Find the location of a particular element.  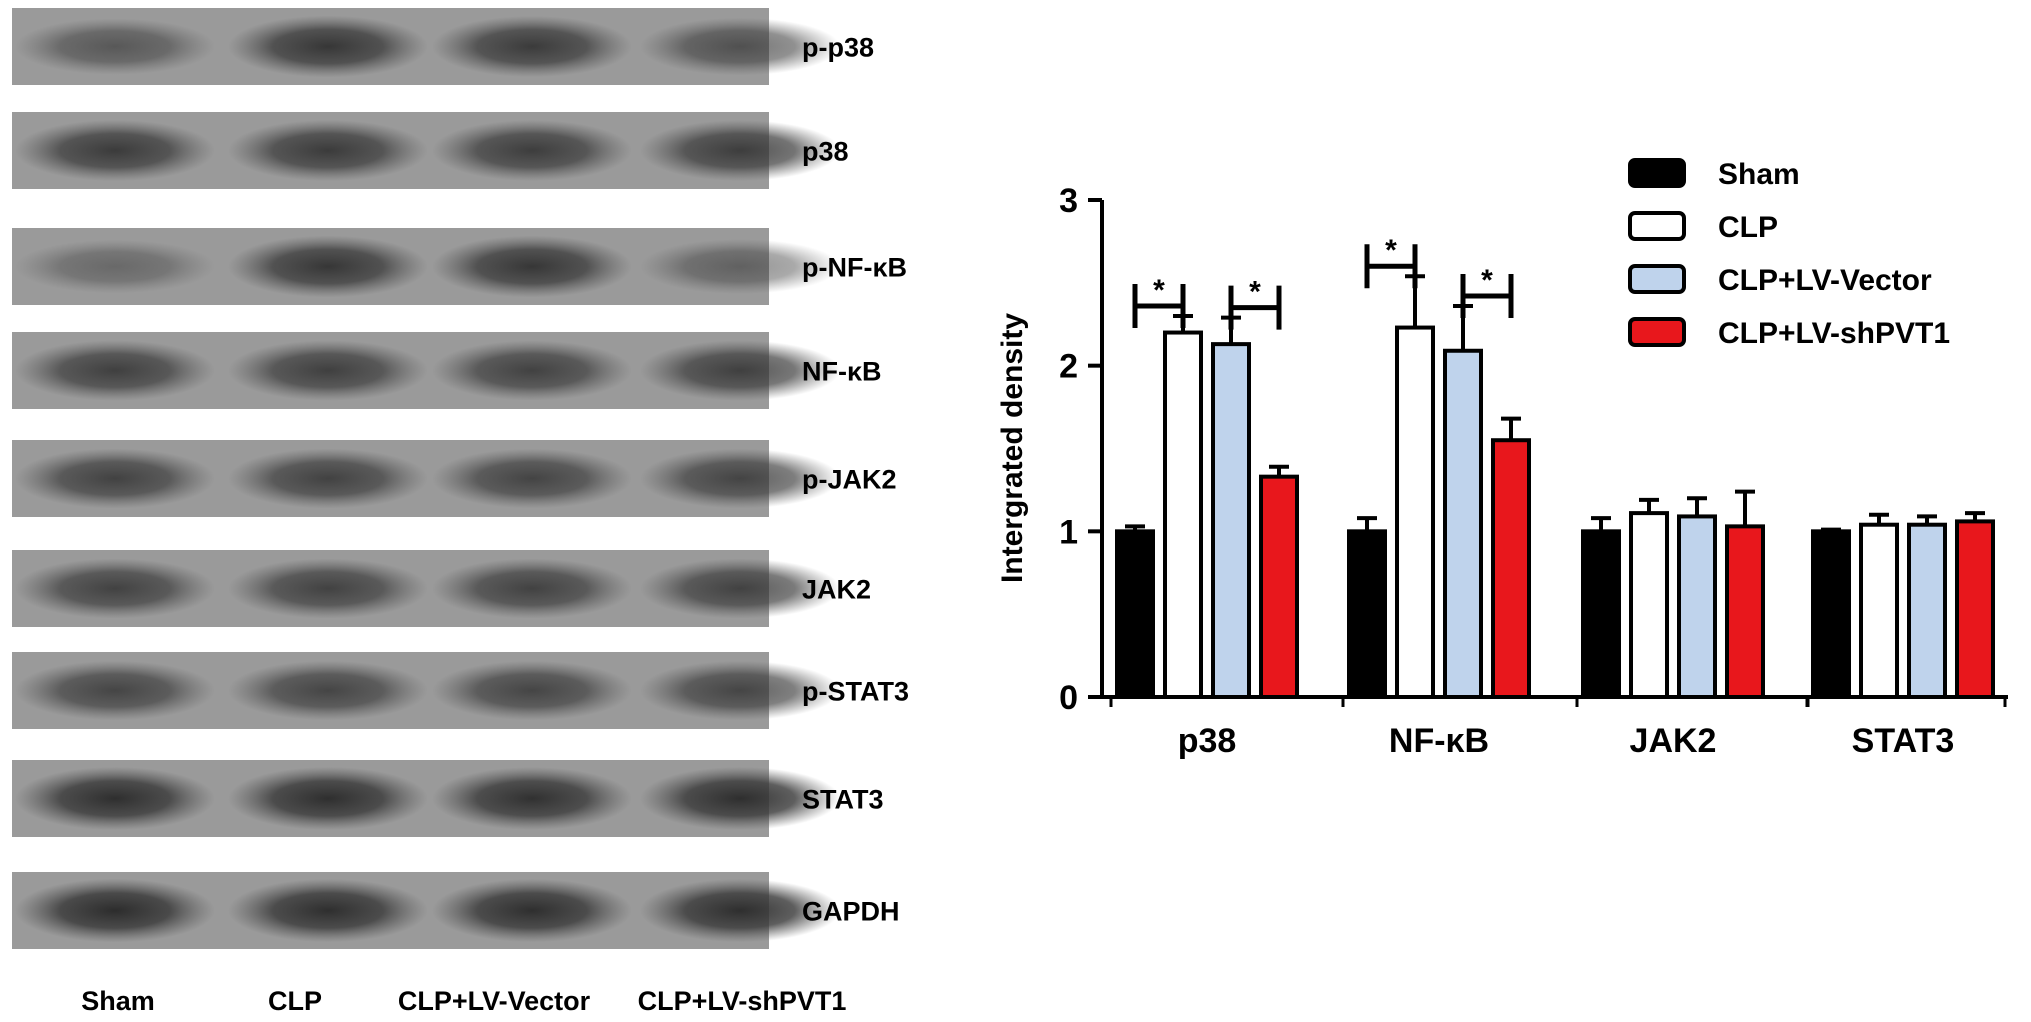

y-tick-label: 0 is located at coordinates (1068, 698).